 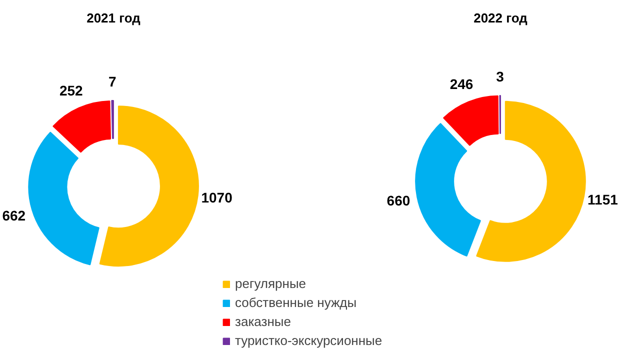 What do you see at coordinates (501, 18) in the screenshot?
I see `chart-title: 2022 год` at bounding box center [501, 18].